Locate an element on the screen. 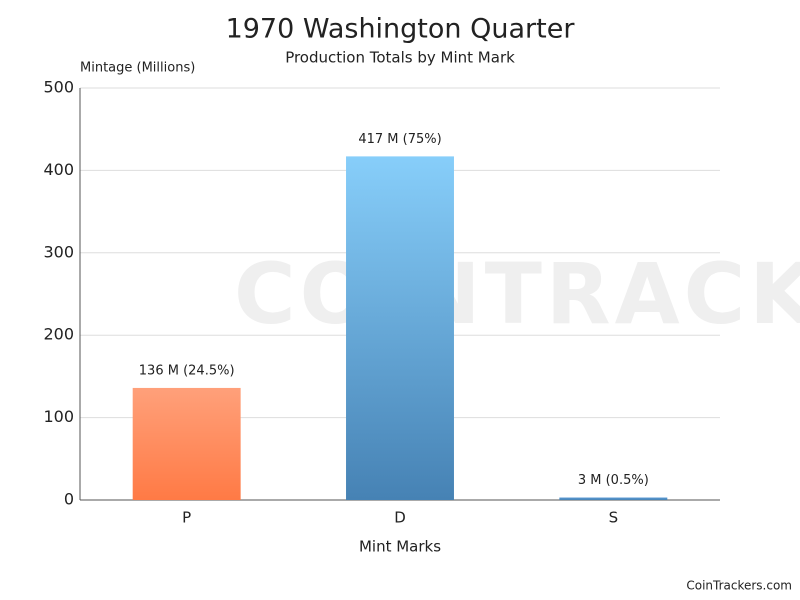 The height and width of the screenshot is (600, 800). x-tick-label: S is located at coordinates (614, 518).